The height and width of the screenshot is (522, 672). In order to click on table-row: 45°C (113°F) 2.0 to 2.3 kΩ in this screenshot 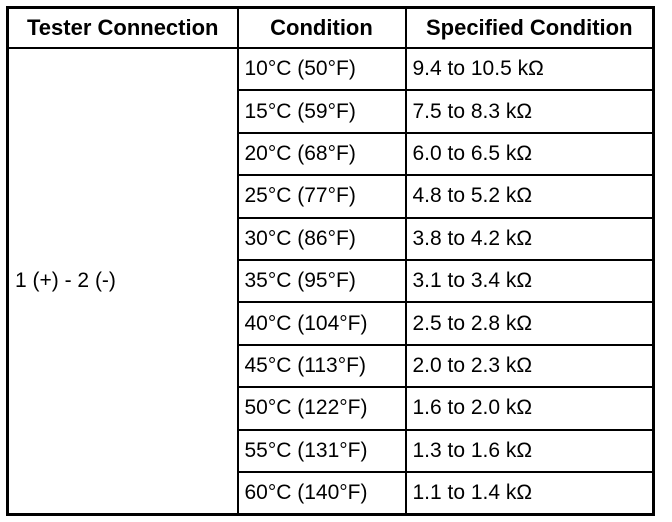, I will do `click(331, 366)`.